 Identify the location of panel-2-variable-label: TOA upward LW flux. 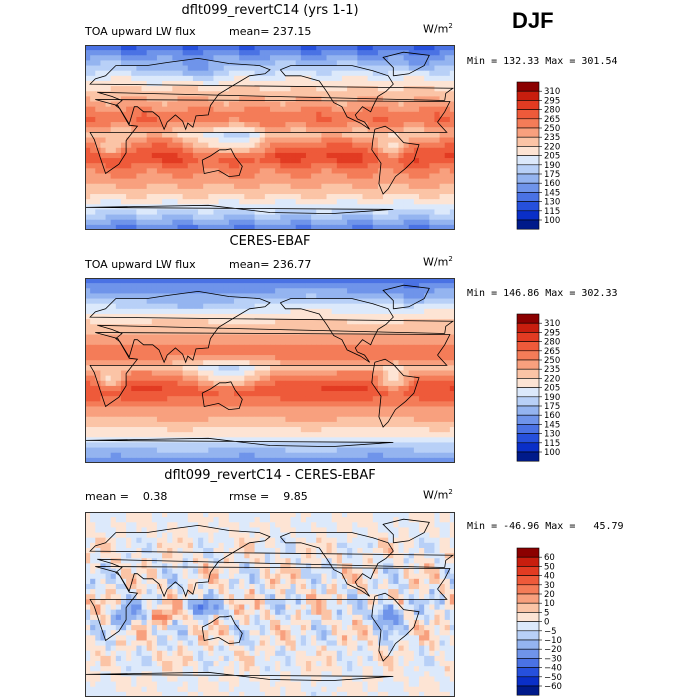
(140, 264).